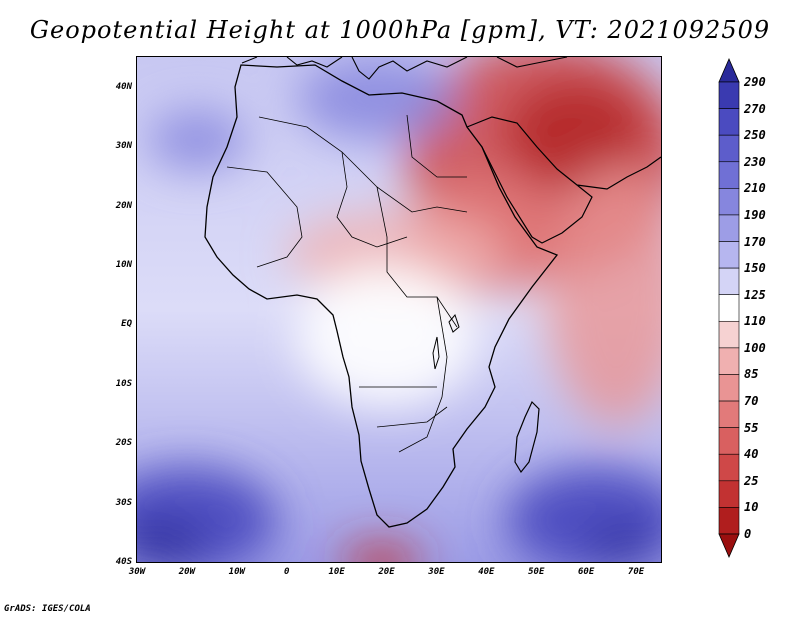 The height and width of the screenshot is (618, 800). I want to click on madagascar-outline, so click(527, 437).